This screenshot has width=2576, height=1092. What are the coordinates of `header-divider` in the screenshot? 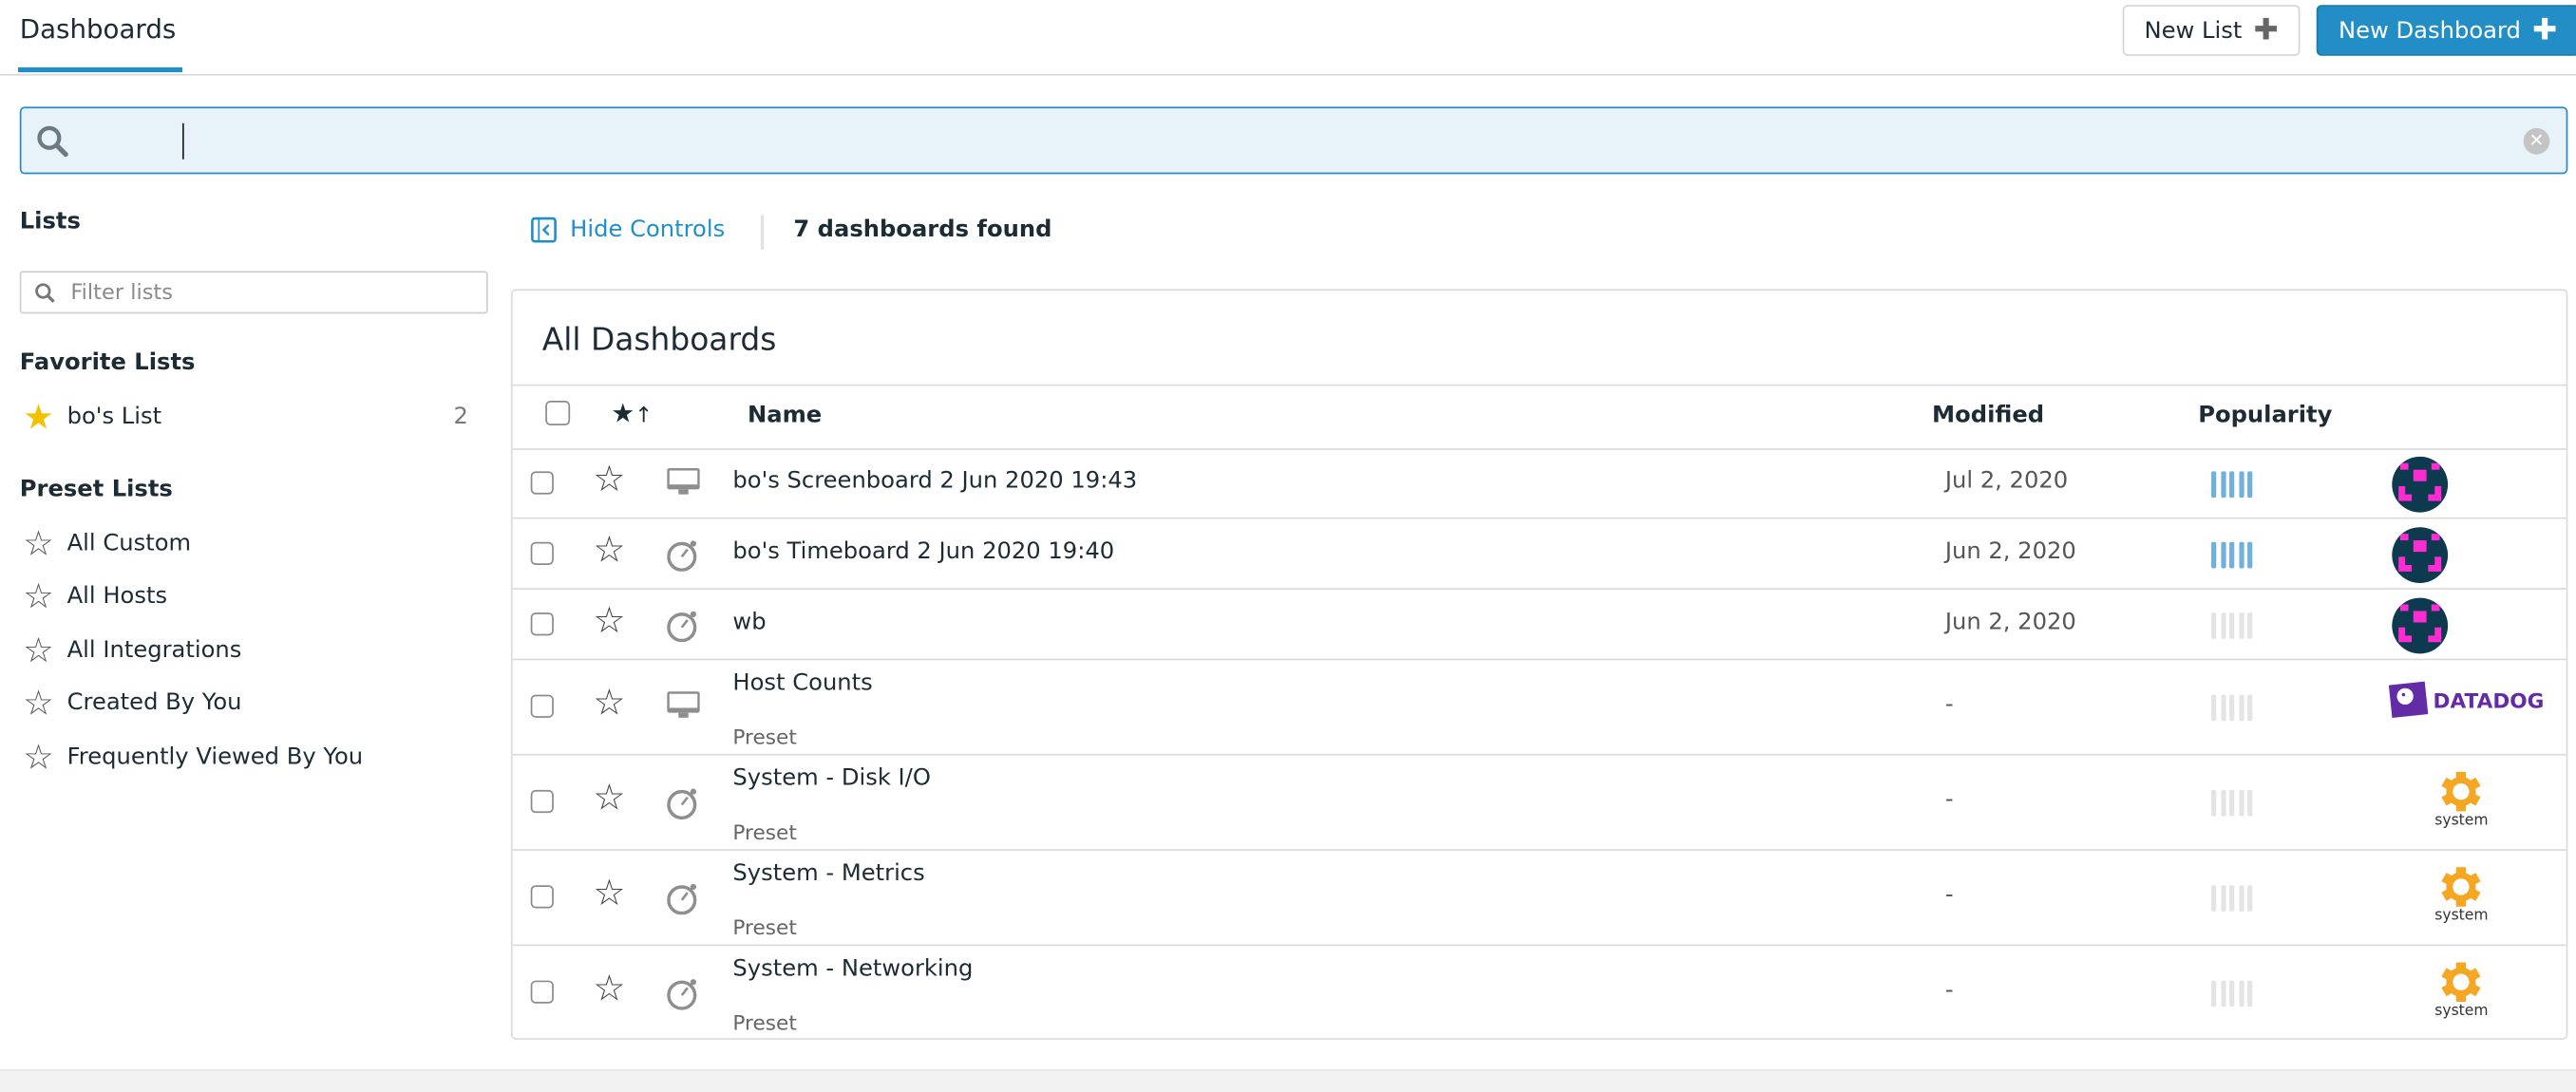 It's located at (1288, 74).